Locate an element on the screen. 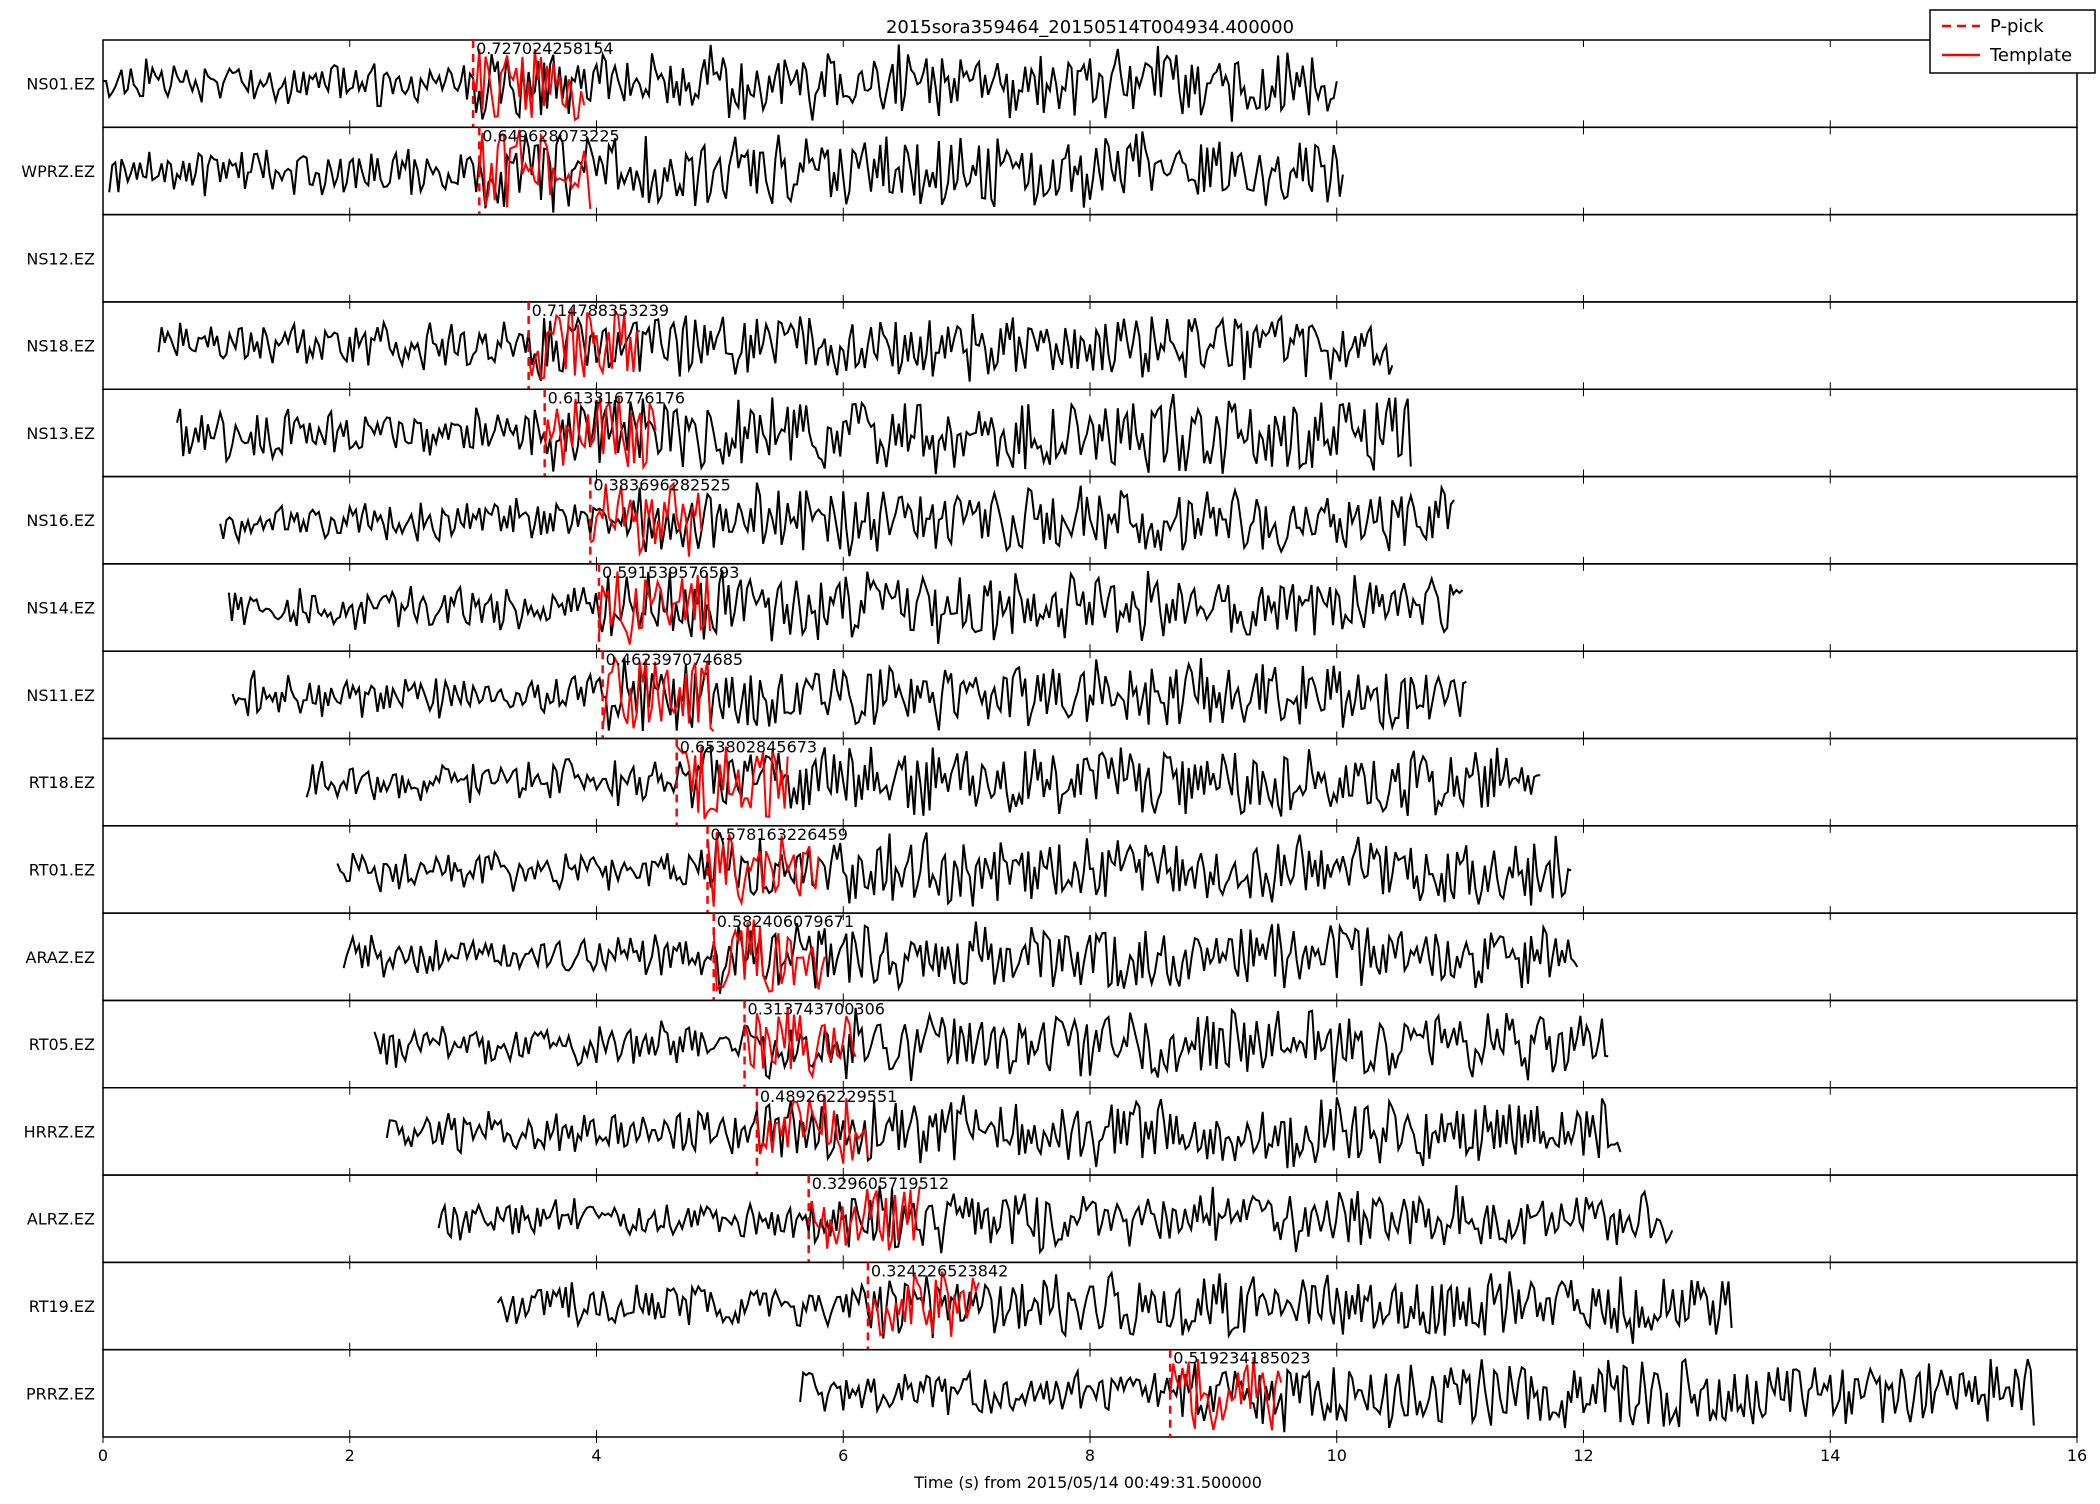 This screenshot has width=2100, height=1504. trace-panel: NS13.EZ 0.613316776176 is located at coordinates (1052, 433).